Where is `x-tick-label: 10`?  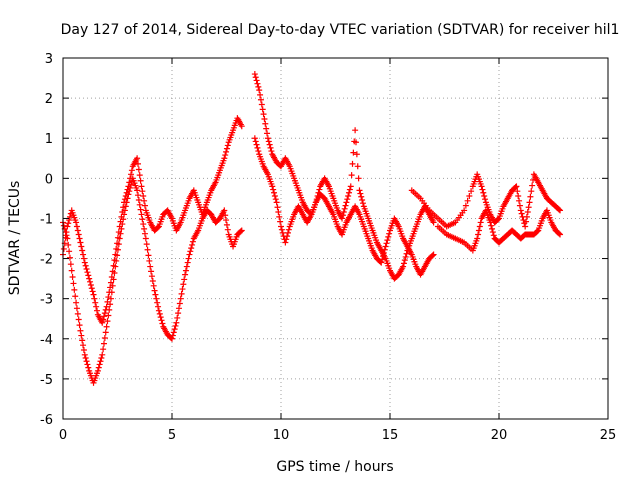
x-tick-label: 10 is located at coordinates (281, 435).